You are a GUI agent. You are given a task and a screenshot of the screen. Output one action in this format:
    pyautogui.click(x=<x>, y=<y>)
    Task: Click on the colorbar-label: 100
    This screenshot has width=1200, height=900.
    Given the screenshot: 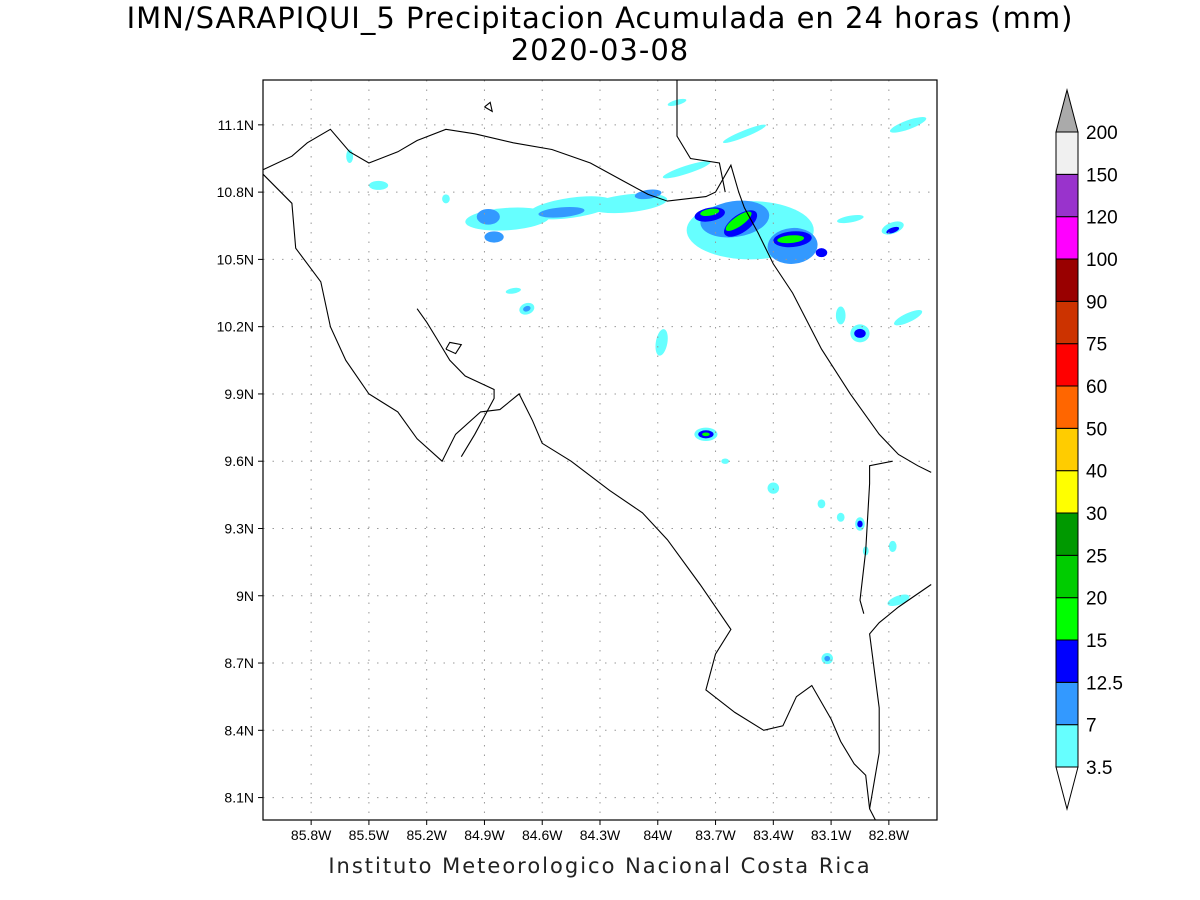 What is the action you would take?
    pyautogui.click(x=1102, y=260)
    